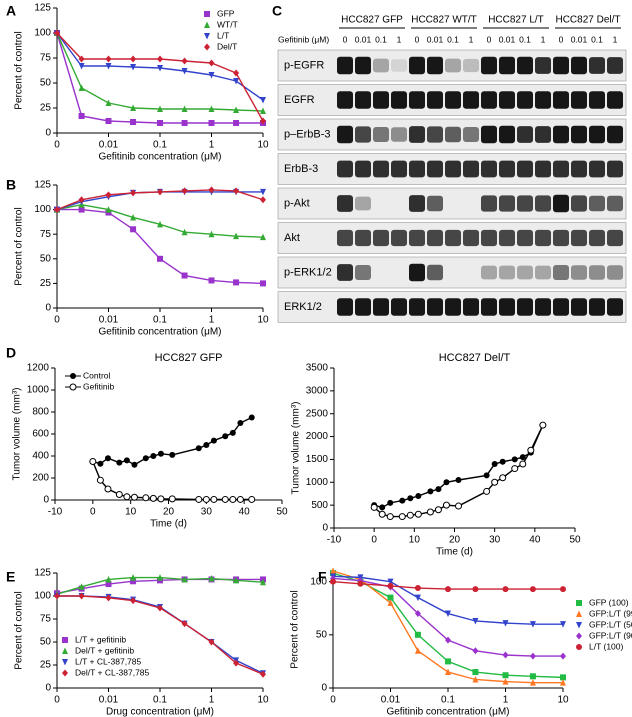 The image size is (632, 717). Describe the element at coordinates (109, 320) in the screenshot. I see `x-tick-label: 0.01` at that location.